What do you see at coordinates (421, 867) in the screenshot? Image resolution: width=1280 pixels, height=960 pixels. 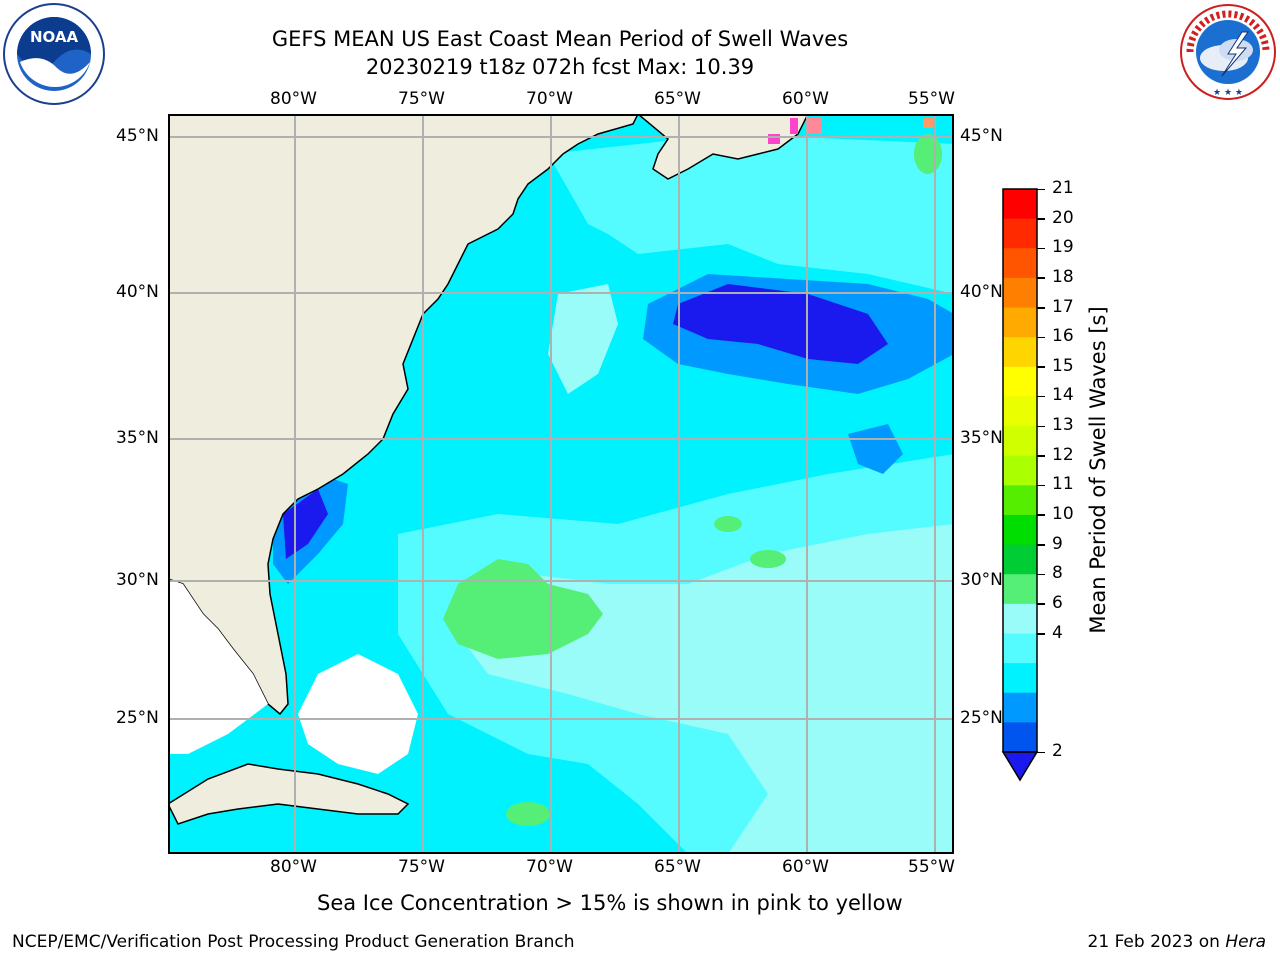 I see `lon-label-bottom: 75°W` at bounding box center [421, 867].